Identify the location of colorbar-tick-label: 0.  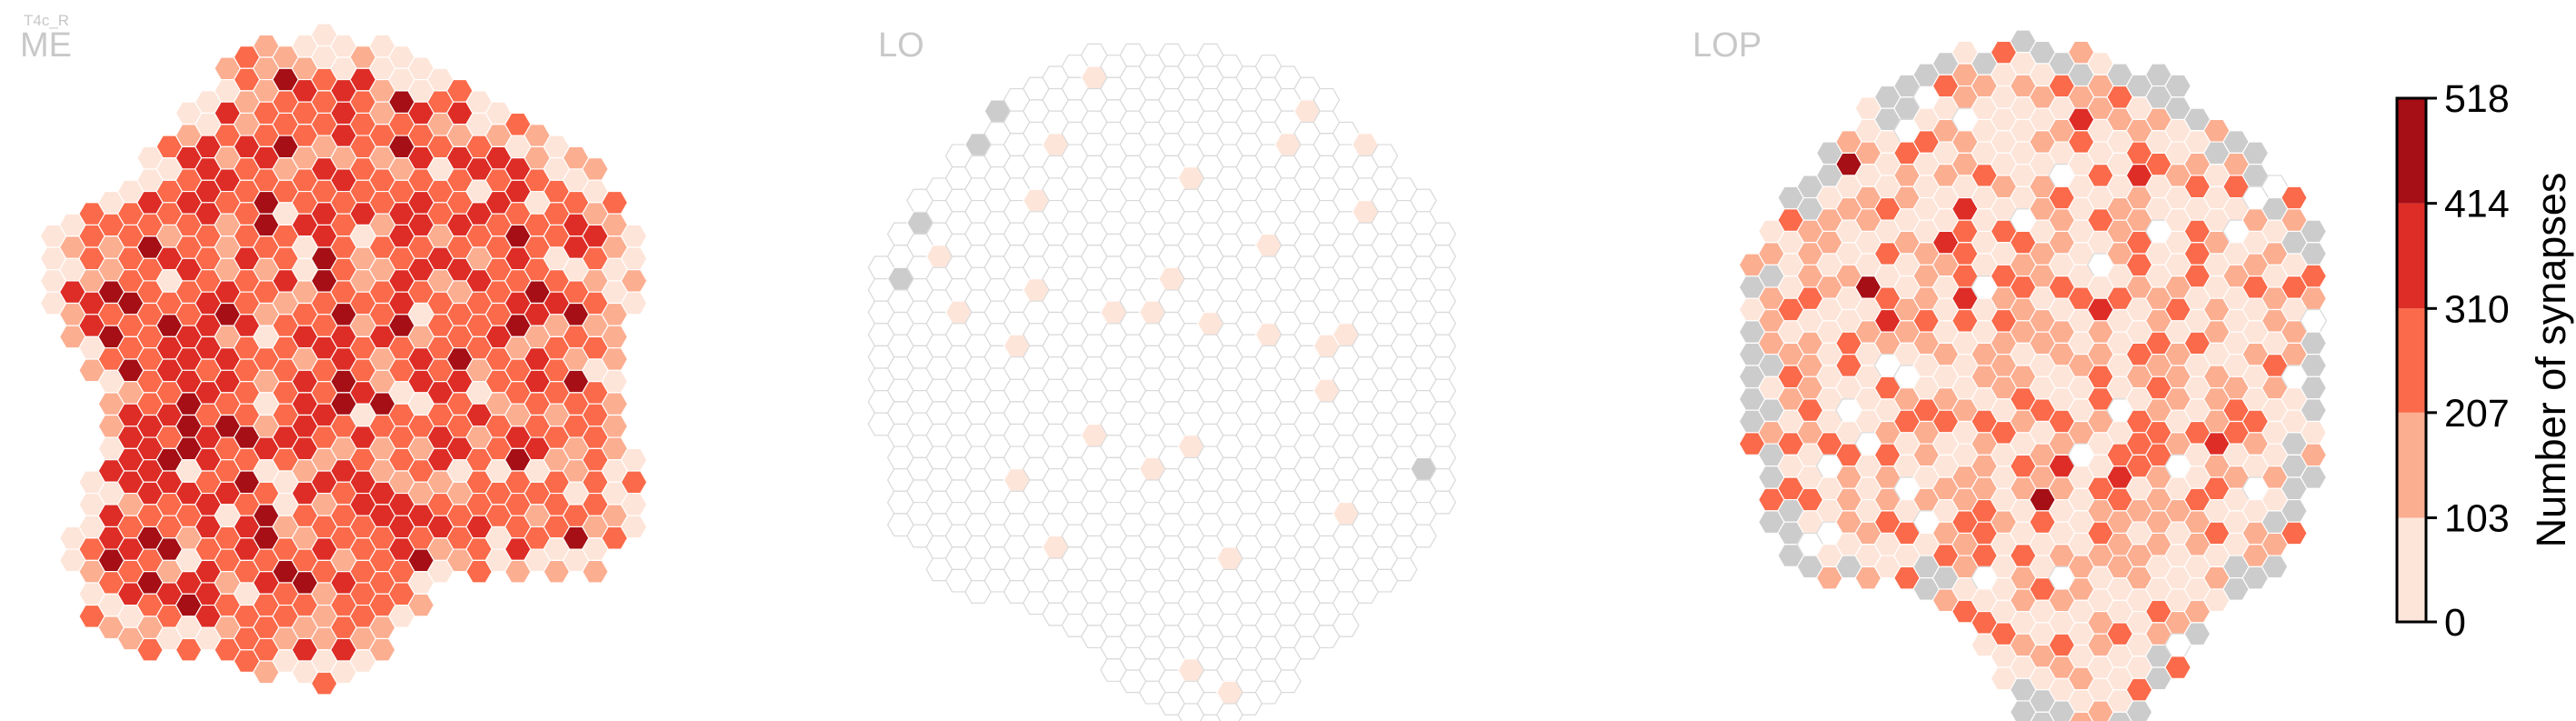
(2455, 623).